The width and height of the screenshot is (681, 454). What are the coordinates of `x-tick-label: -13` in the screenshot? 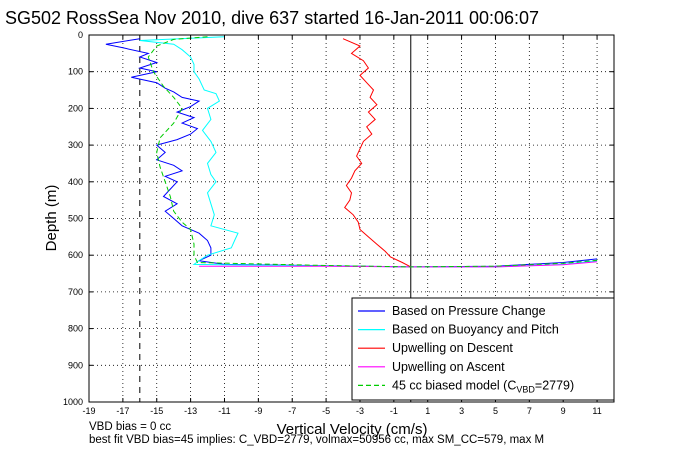 It's located at (190, 411).